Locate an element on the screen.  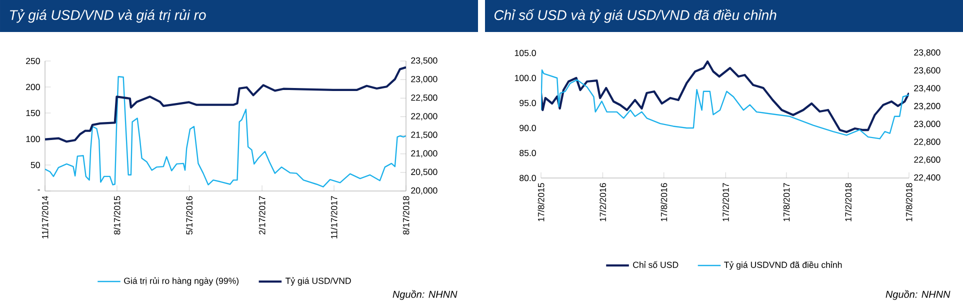
x-tick-label: 5/17/2016 is located at coordinates (189, 215).